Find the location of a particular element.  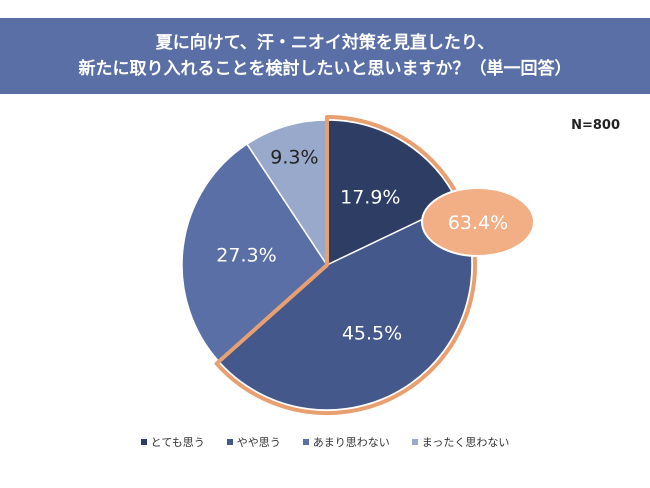

legend-label: やや思う is located at coordinates (258, 442).